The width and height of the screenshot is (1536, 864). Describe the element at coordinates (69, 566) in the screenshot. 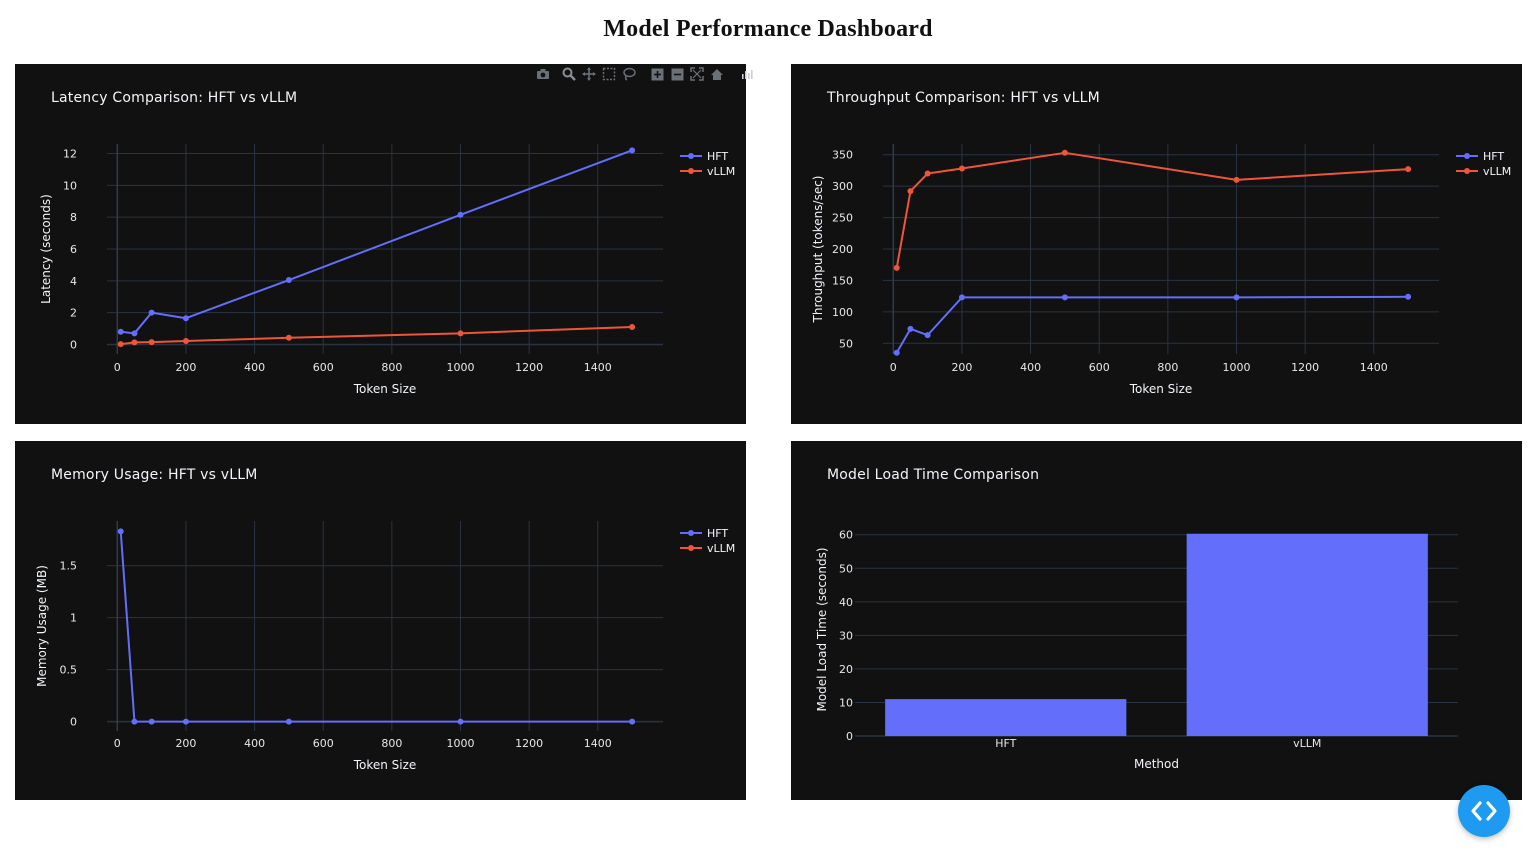

I see `y-tick-label: 1.5` at that location.